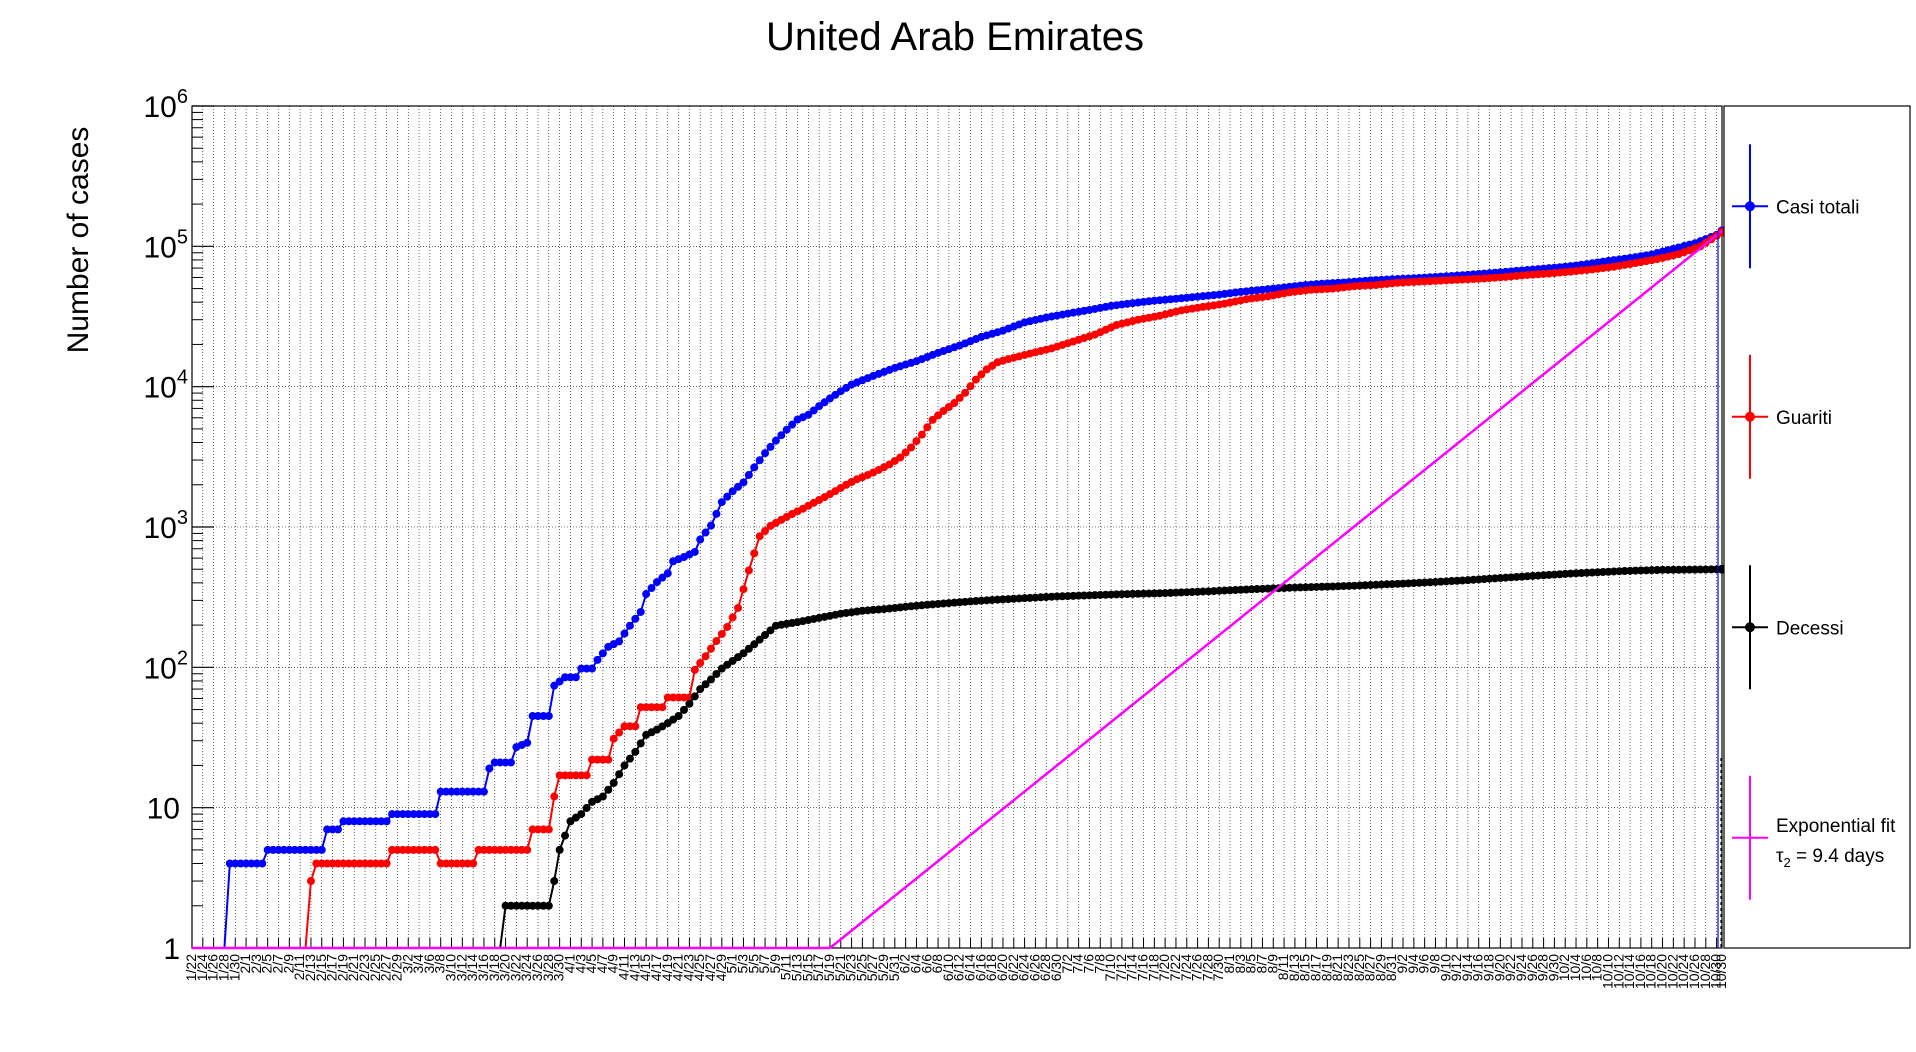  What do you see at coordinates (1521, 967) in the screenshot?
I see `x-tick-label: 9/24` at bounding box center [1521, 967].